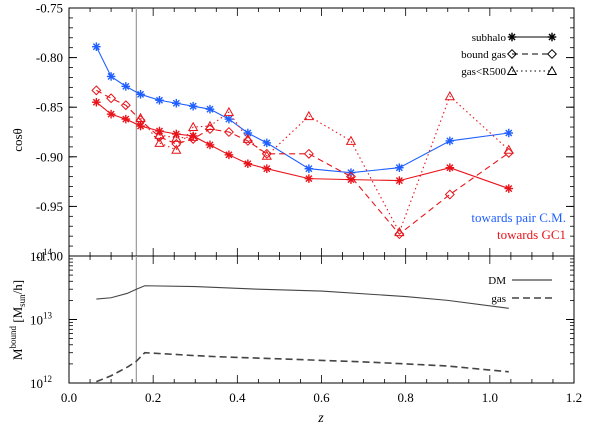 This screenshot has width=595, height=423. What do you see at coordinates (49, 156) in the screenshot?
I see `top-ytick-label: -0.90` at bounding box center [49, 156].